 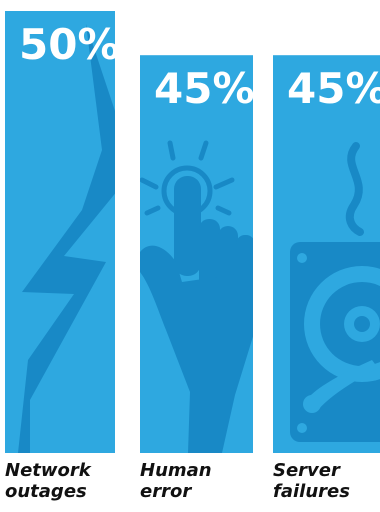 What do you see at coordinates (48, 470) in the screenshot?
I see `category-label: Network` at bounding box center [48, 470].